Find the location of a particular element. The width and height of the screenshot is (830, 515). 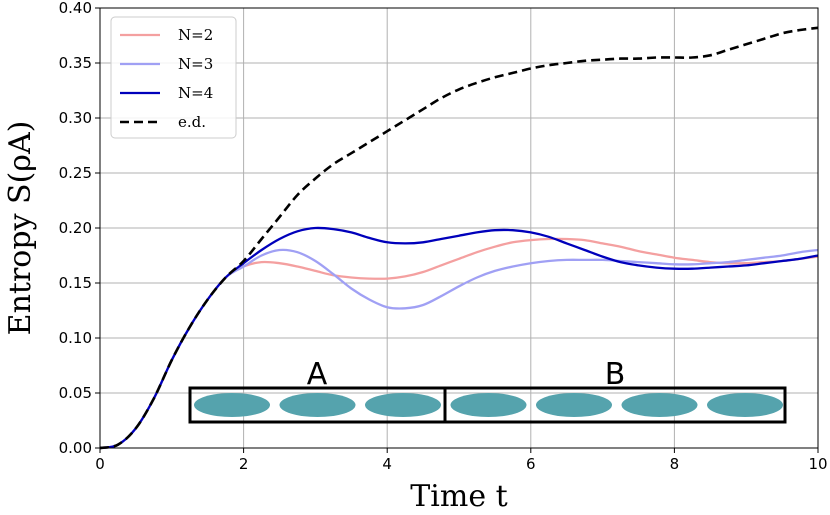

subsystem-a-label: A is located at coordinates (317, 374).